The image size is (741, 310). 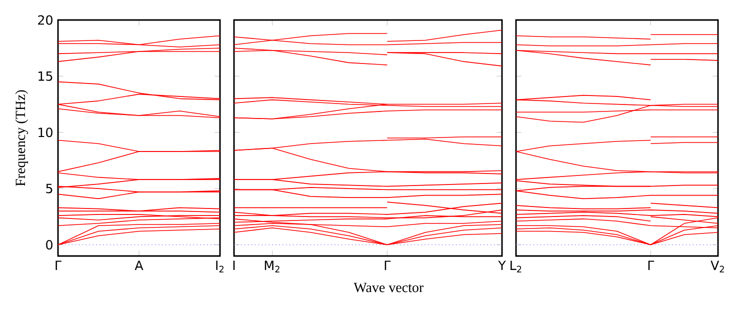 What do you see at coordinates (389, 287) in the screenshot?
I see `x-axis-title: Wave vector` at bounding box center [389, 287].